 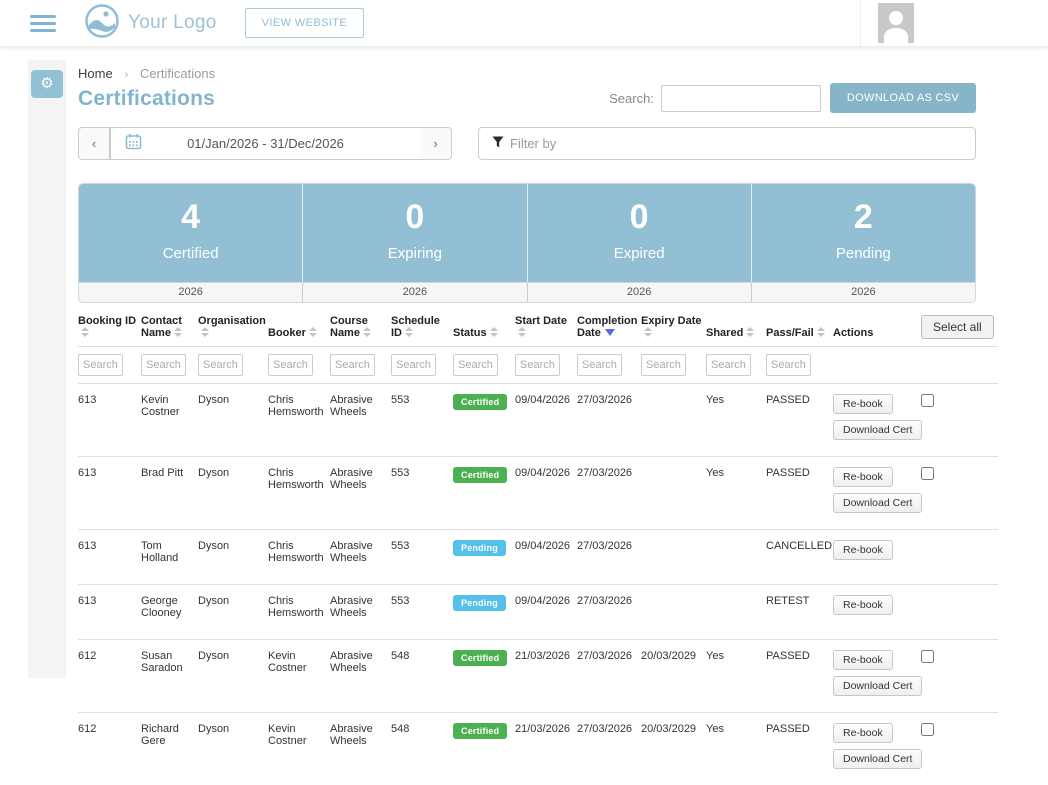 What do you see at coordinates (169, 331) in the screenshot?
I see `column-header-contact-name: Contact Name` at bounding box center [169, 331].